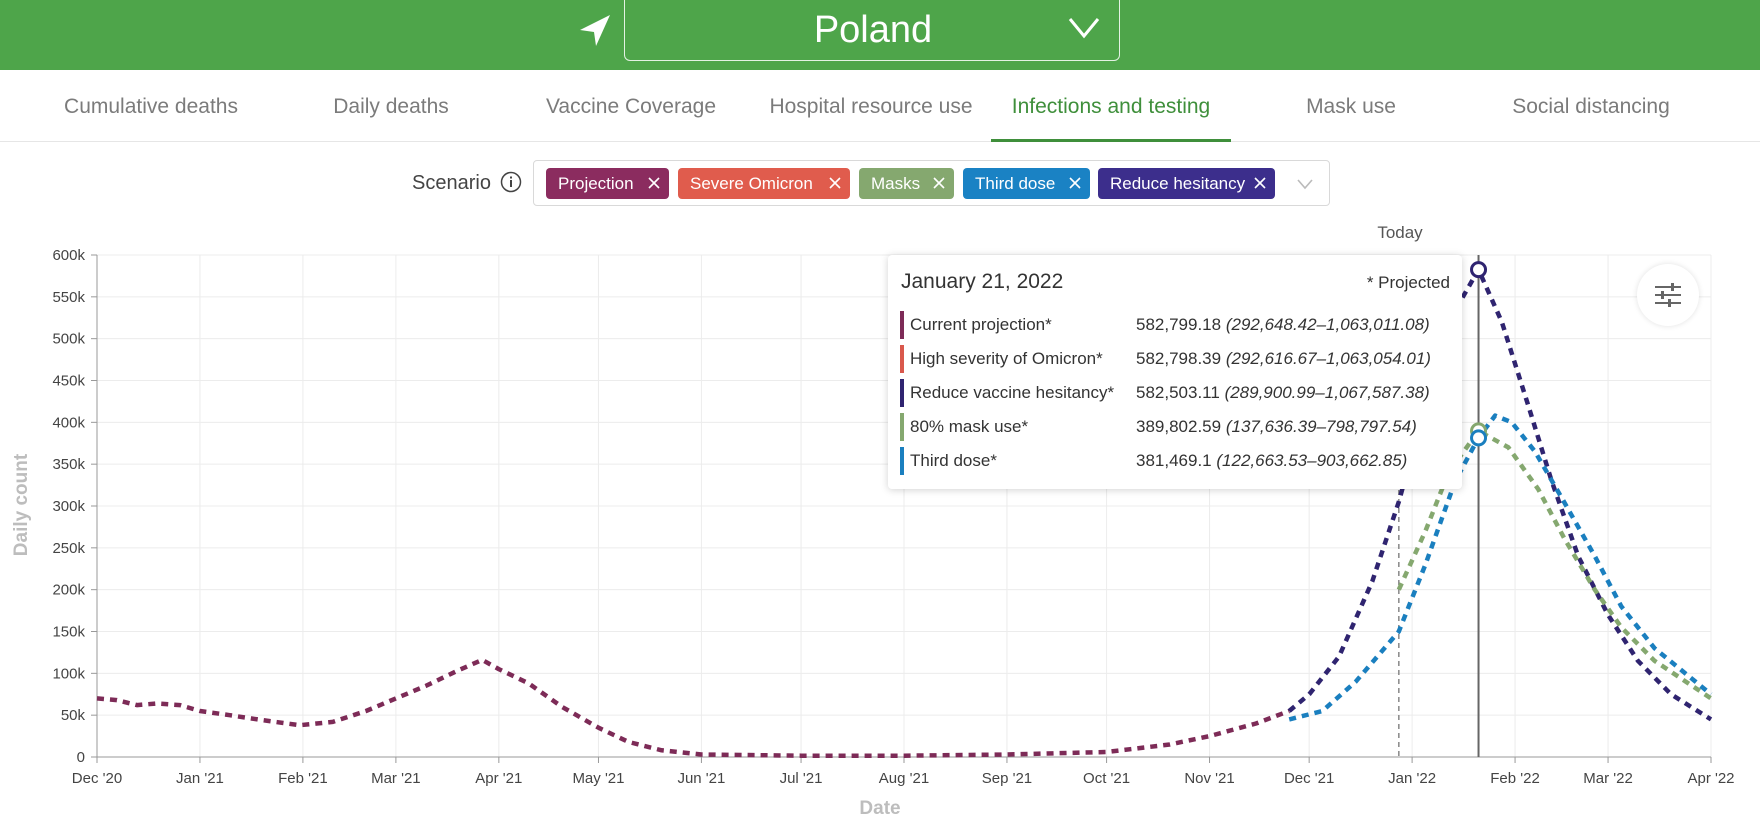 This screenshot has width=1760, height=836. What do you see at coordinates (953, 460) in the screenshot?
I see `tooltip-series-name: Third dose*` at bounding box center [953, 460].